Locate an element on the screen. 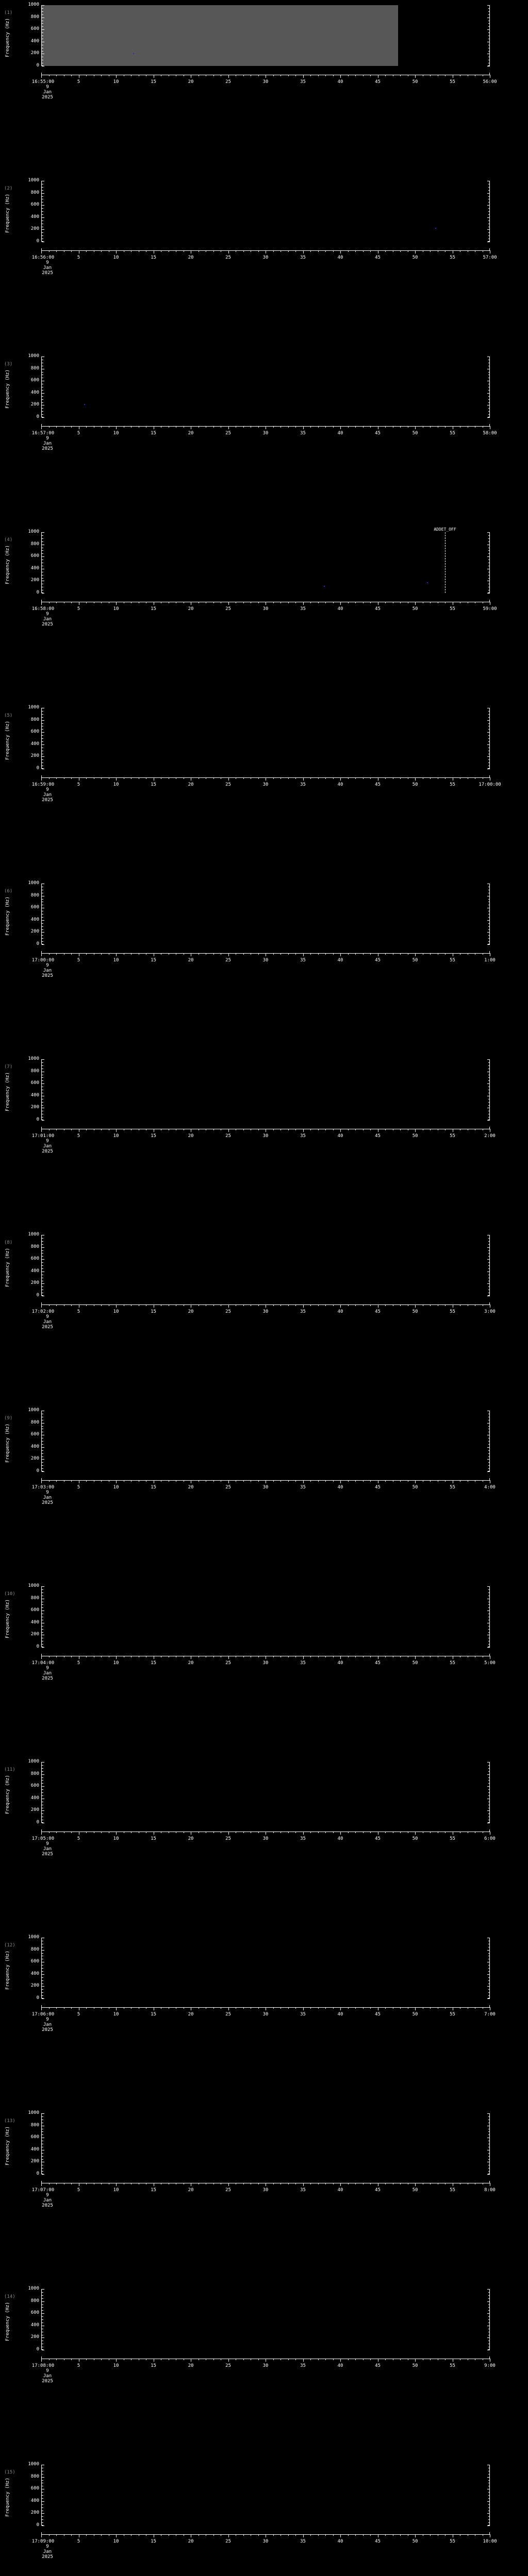 Image resolution: width=528 pixels, height=2576 pixels. date-line: Jan is located at coordinates (47, 2200).